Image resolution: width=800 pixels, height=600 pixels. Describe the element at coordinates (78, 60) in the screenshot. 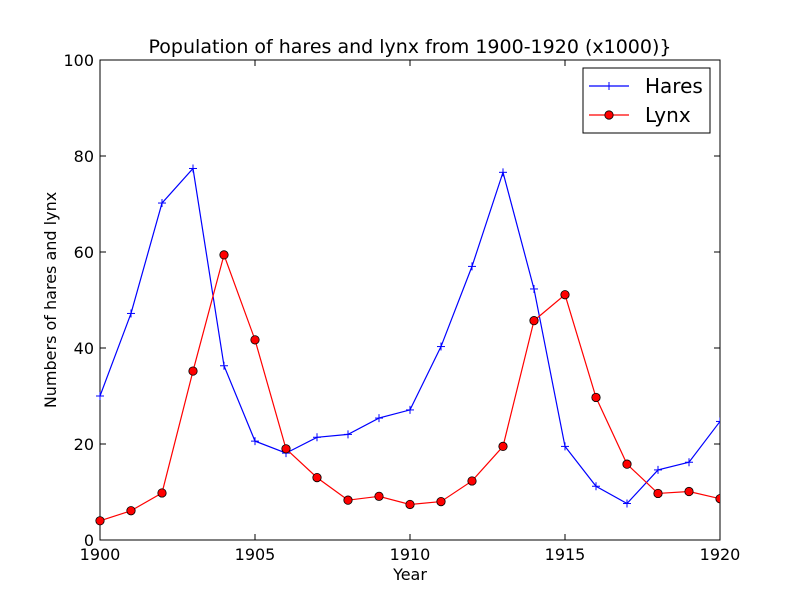

I see `y-tick-label: 100` at that location.